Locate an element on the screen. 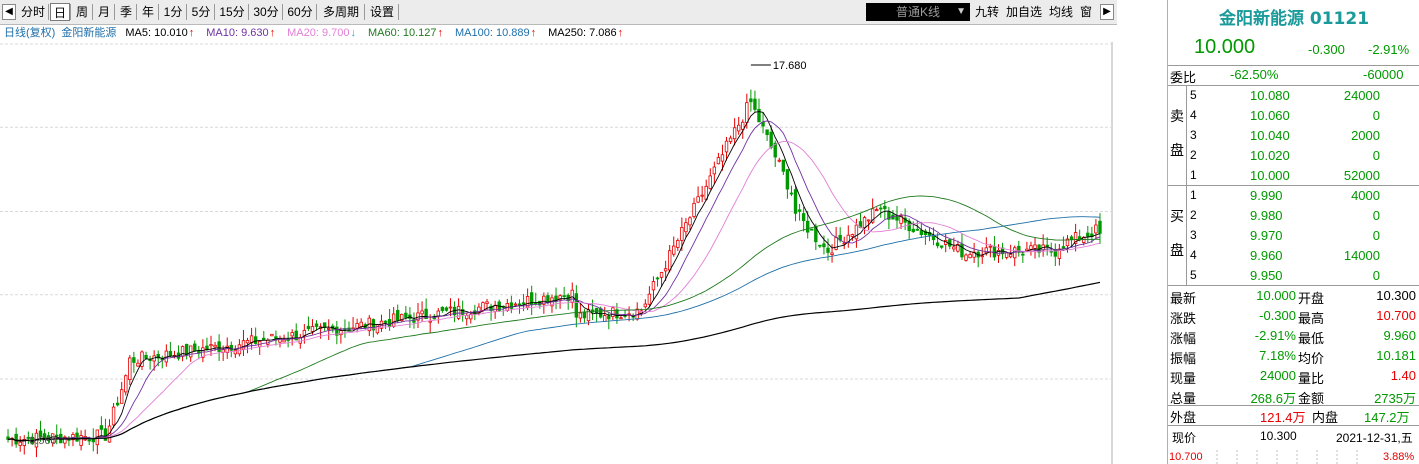 Image resolution: width=1419 pixels, height=464 pixels. ma-legend-label: MA250: 7.086 is located at coordinates (582, 33).